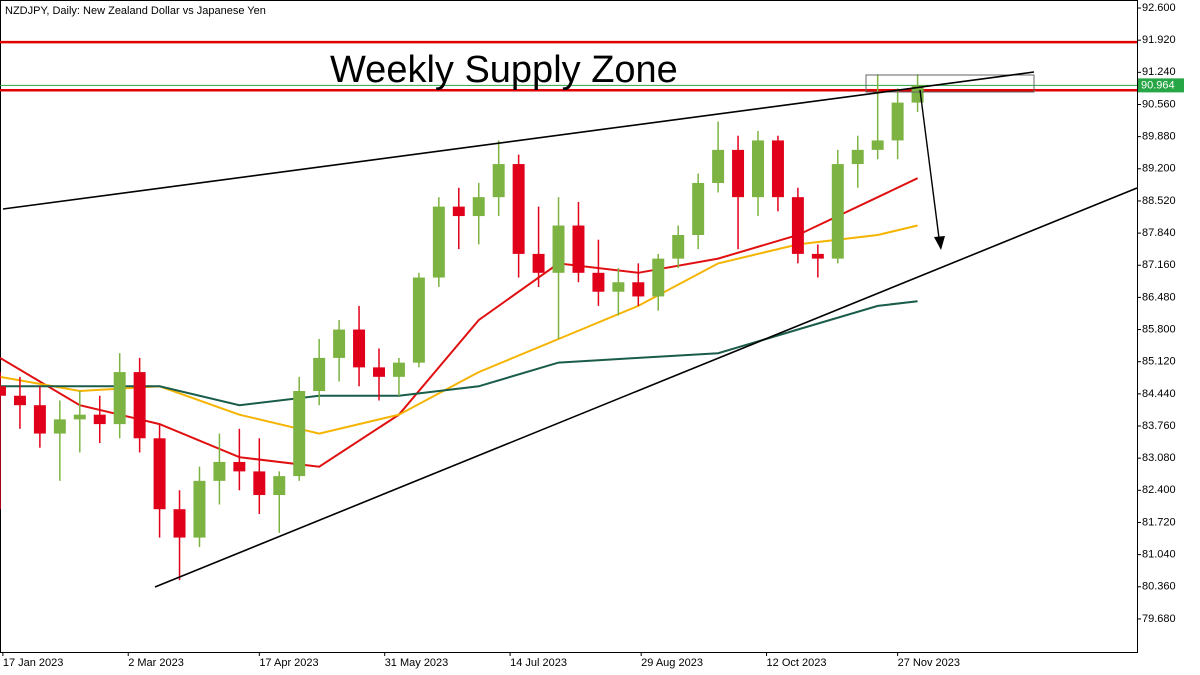 This screenshot has width=1200, height=675. I want to click on x-tick-label: 12 Oct 2023, so click(797, 663).